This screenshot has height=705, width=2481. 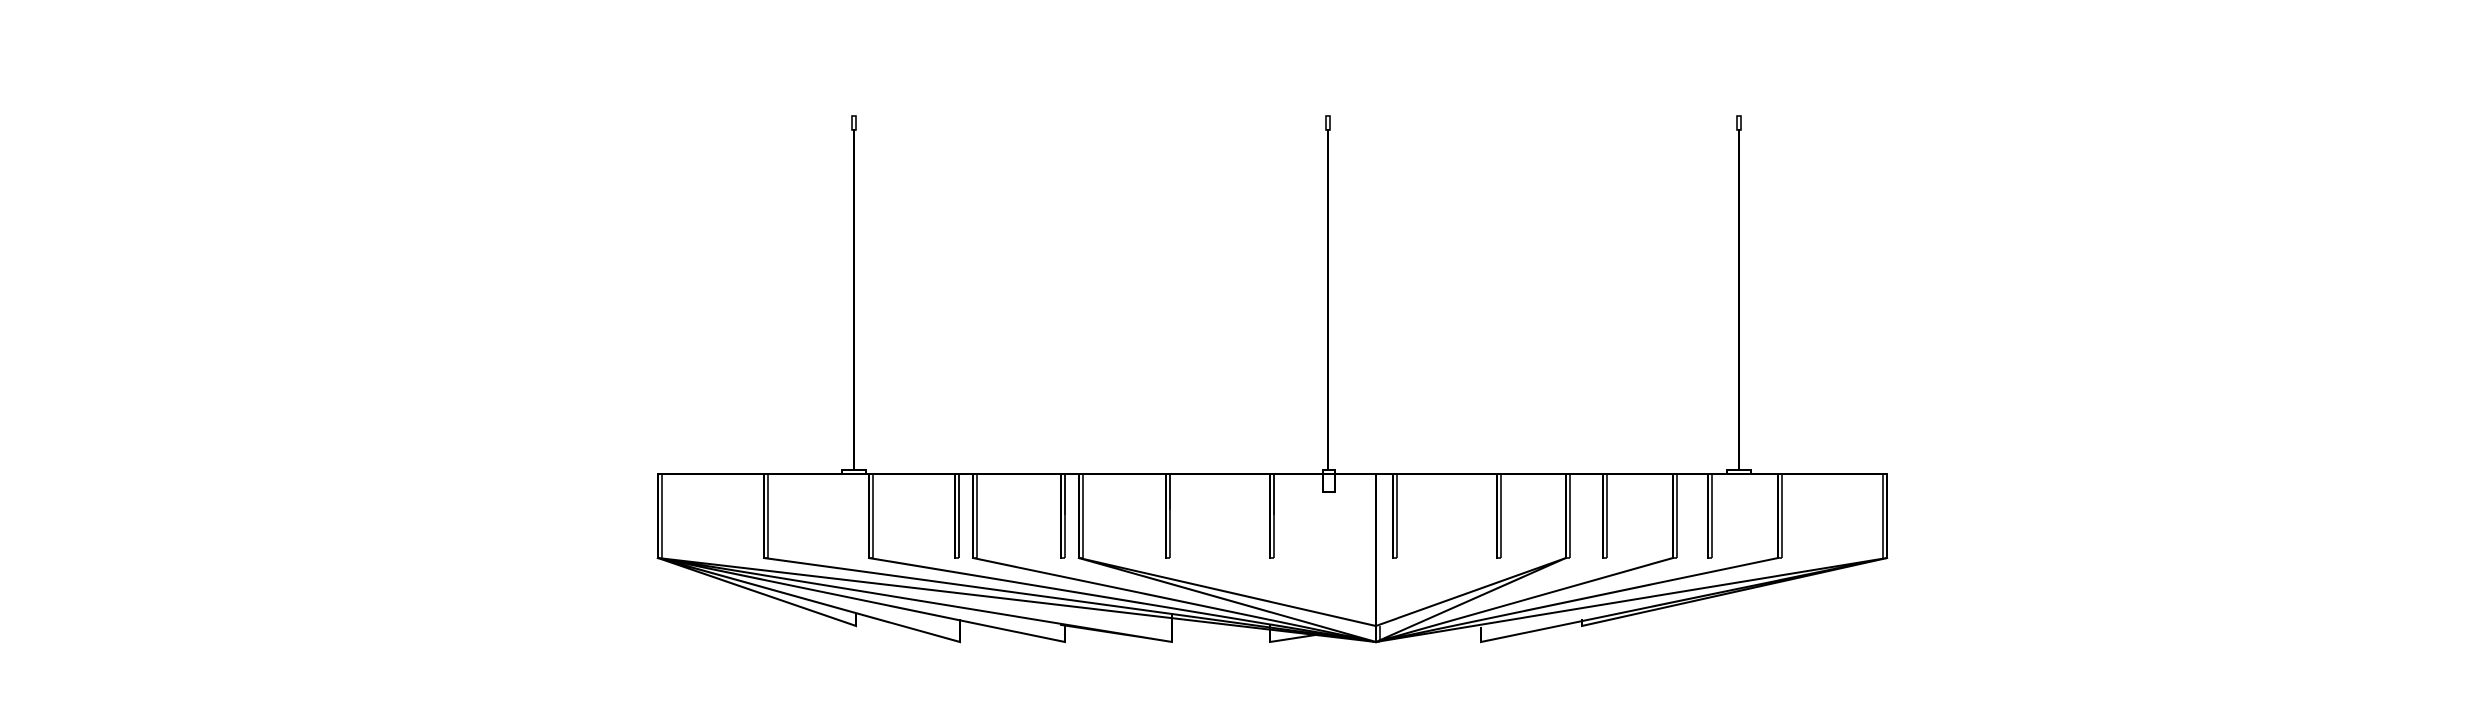 I want to click on ceiling-canopy, so click(x=1329, y=481).